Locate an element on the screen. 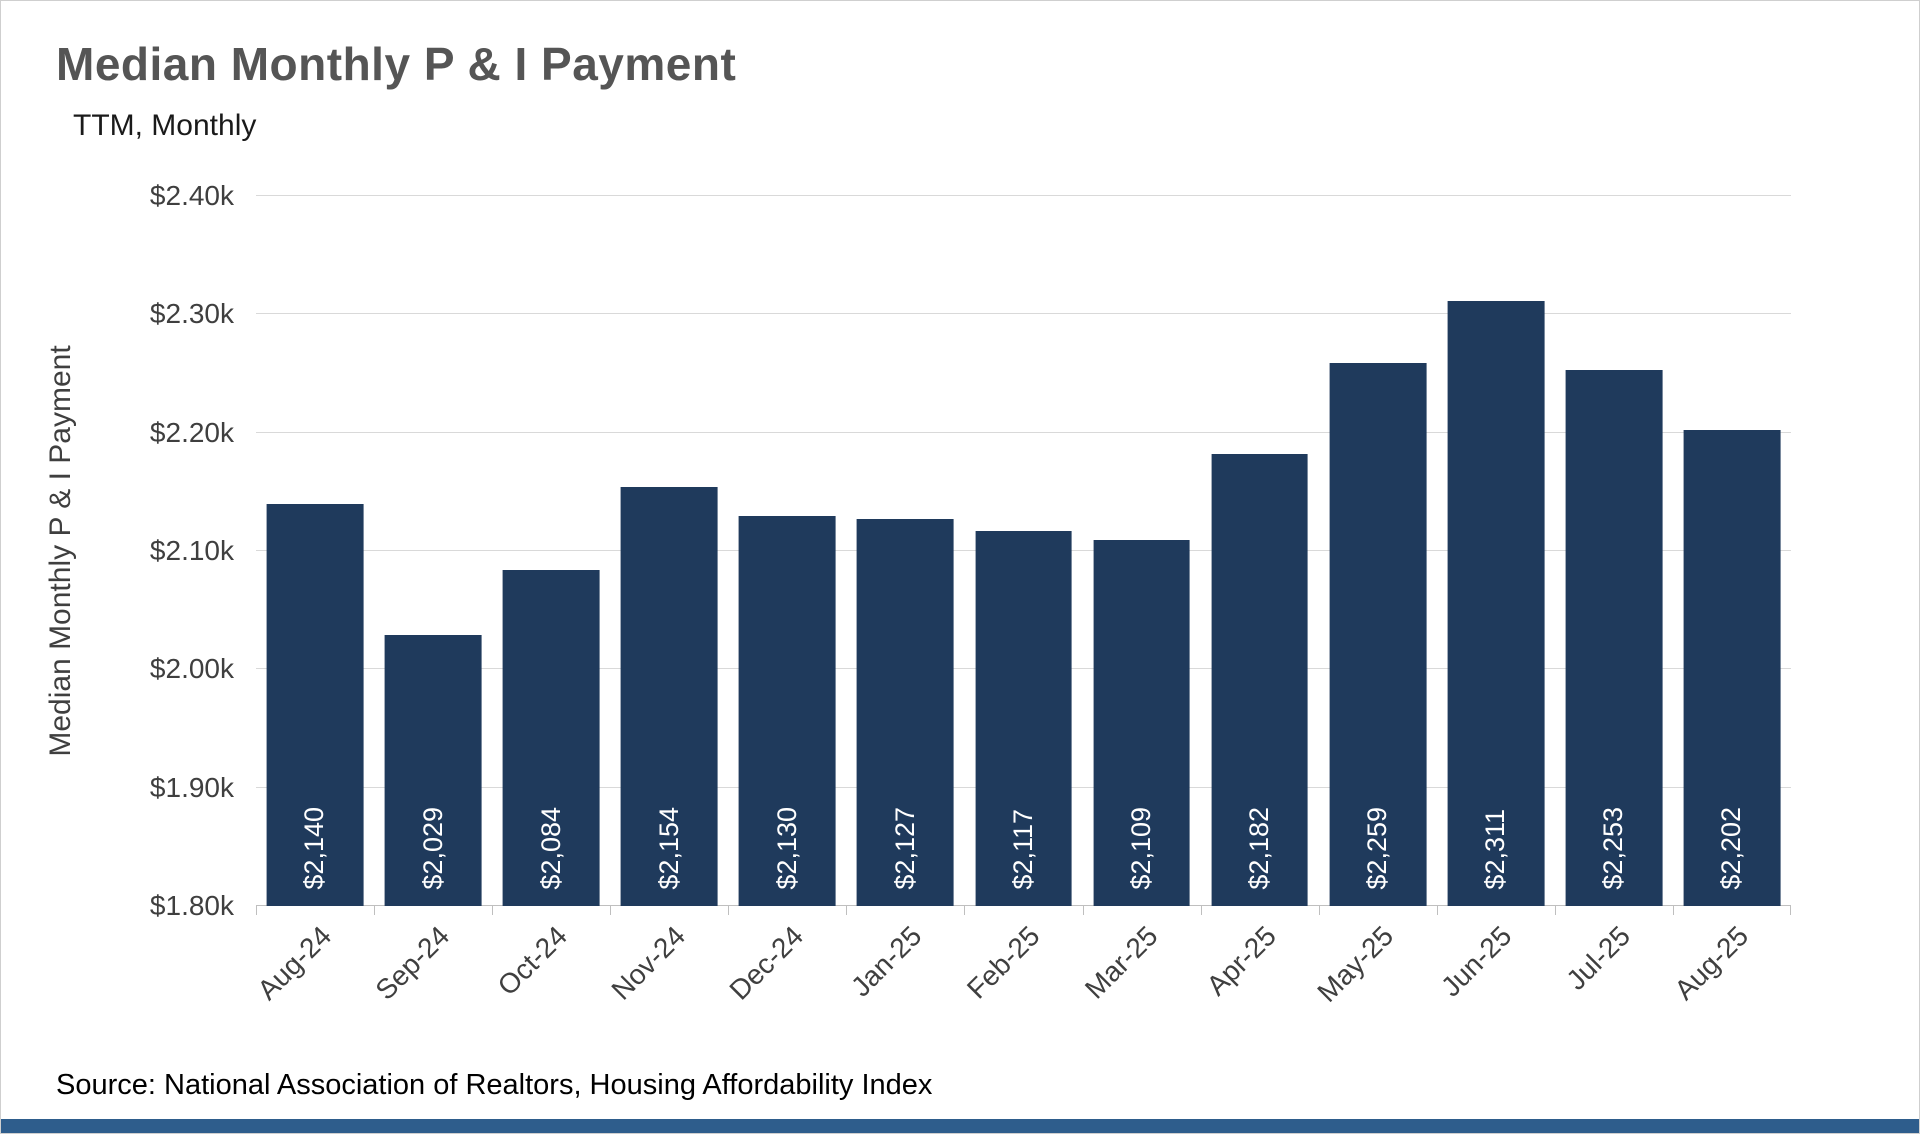 Image resolution: width=1920 pixels, height=1134 pixels. x-tick-label: Nov-24 is located at coordinates (648, 963).